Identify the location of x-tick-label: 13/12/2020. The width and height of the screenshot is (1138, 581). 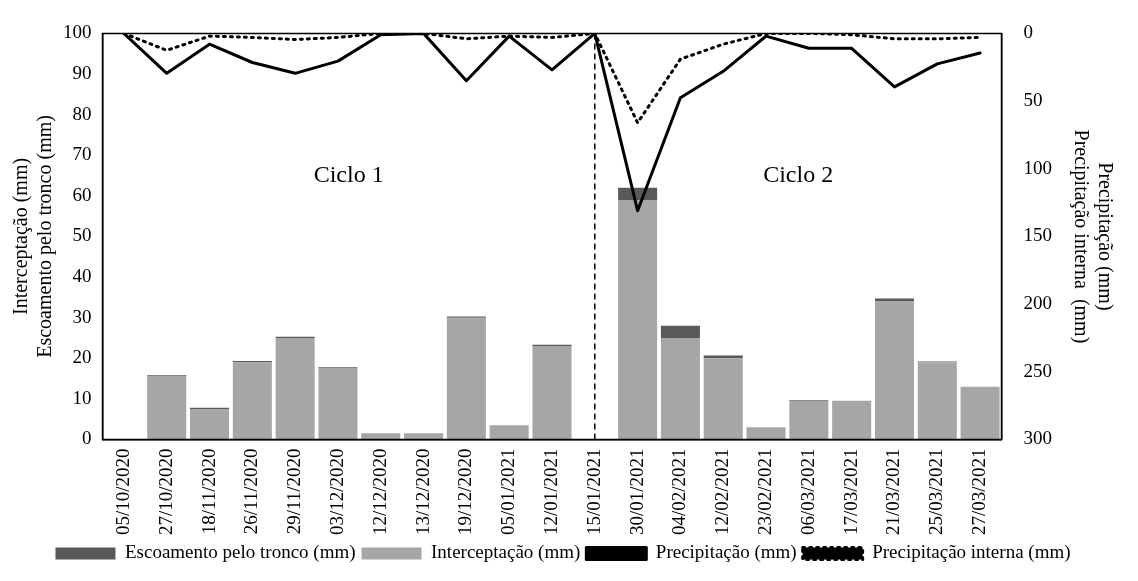
(422, 491).